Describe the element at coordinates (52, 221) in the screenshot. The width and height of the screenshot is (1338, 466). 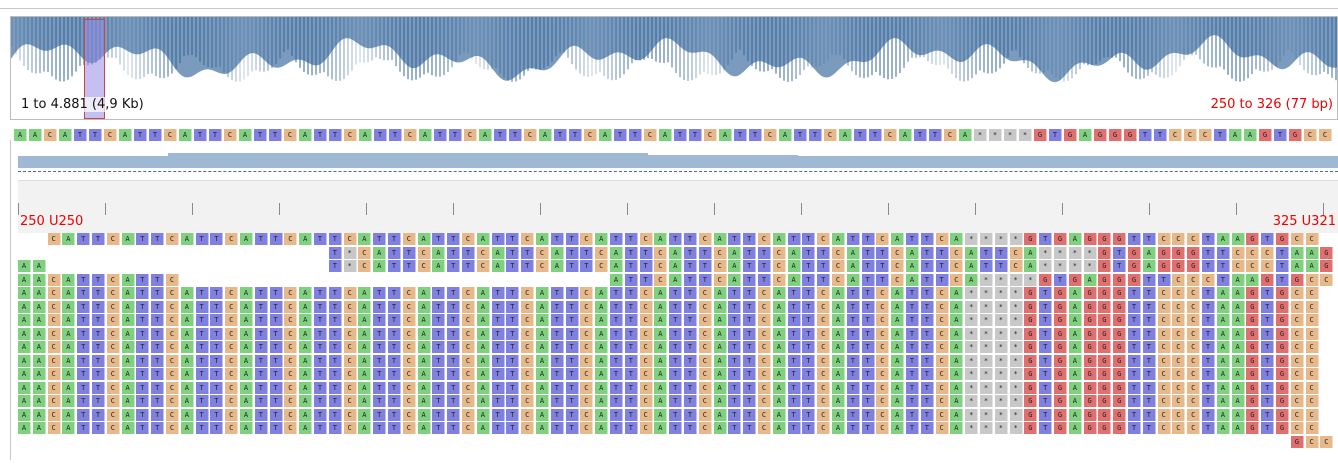
I see `ruler-left-position: 250 U250` at that location.